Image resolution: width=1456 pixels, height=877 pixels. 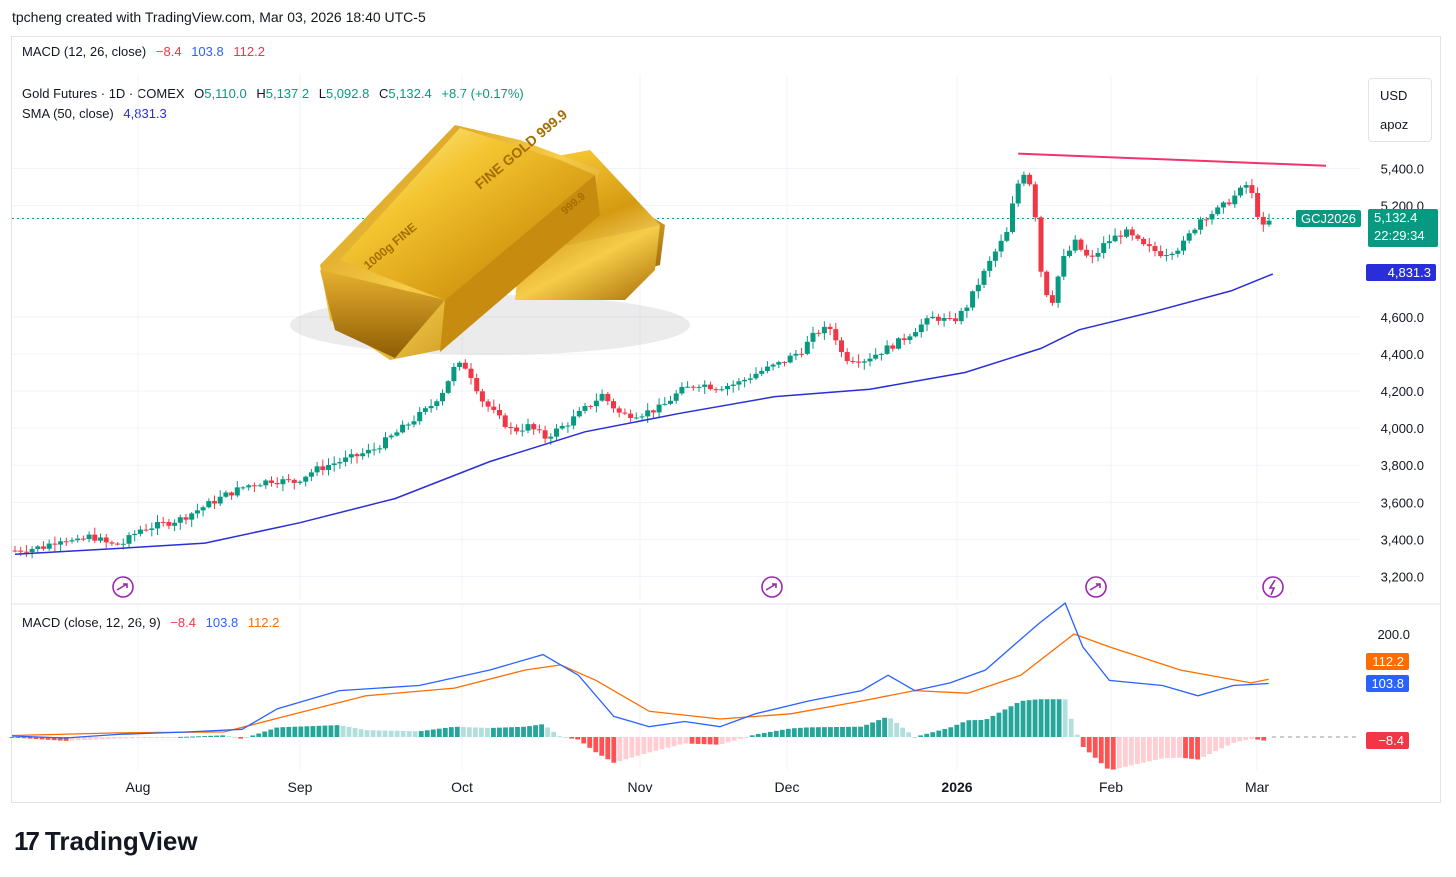 What do you see at coordinates (1401, 272) in the screenshot?
I see `sma-price-tag: 4,831.3` at bounding box center [1401, 272].